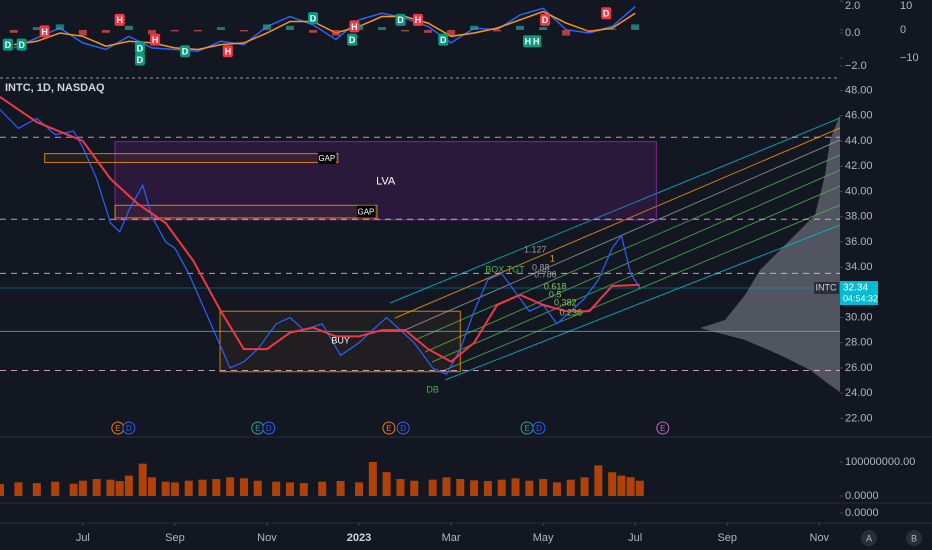 This screenshot has width=932, height=550. What do you see at coordinates (340, 340) in the screenshot?
I see `annotation: BUY` at bounding box center [340, 340].